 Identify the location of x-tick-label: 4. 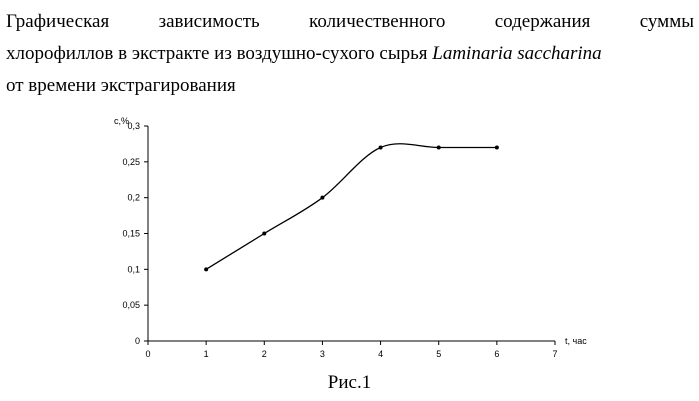
(380, 354).